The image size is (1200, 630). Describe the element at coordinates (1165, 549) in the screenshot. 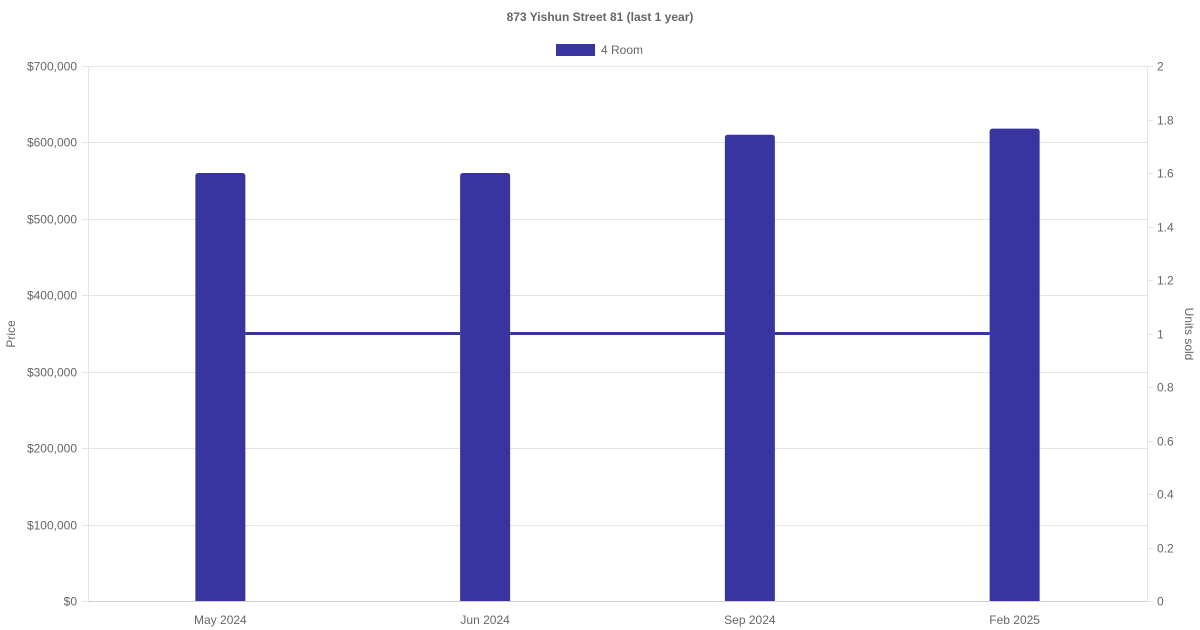

I see `right-tick-label: 0.2` at that location.